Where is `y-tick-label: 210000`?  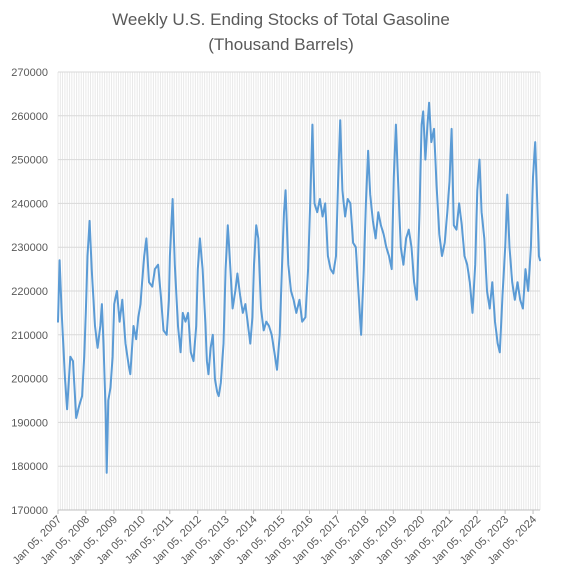
y-tick-label: 210000 is located at coordinates (29, 336).